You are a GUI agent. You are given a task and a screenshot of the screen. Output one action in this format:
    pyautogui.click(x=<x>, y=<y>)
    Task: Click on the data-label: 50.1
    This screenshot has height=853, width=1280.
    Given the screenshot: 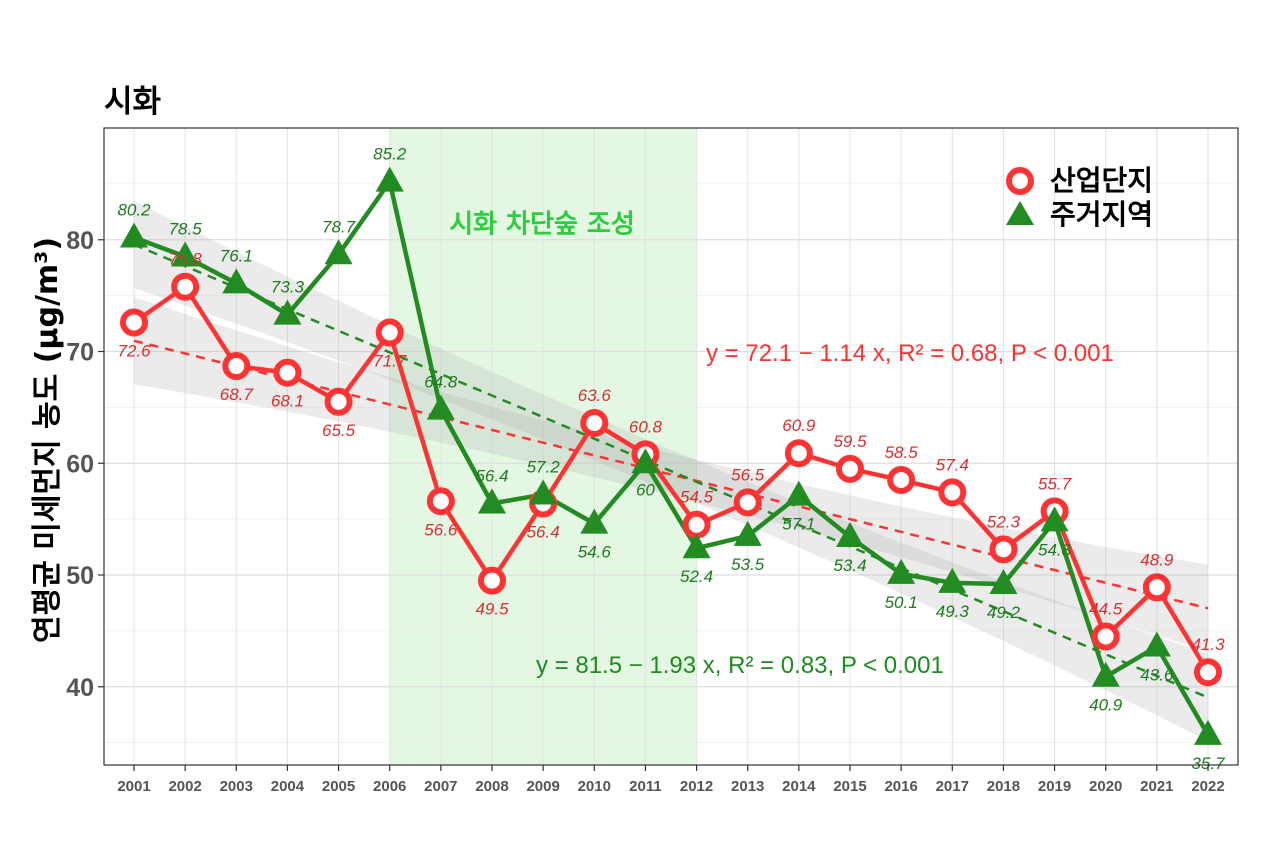 What is the action you would take?
    pyautogui.click(x=901, y=602)
    